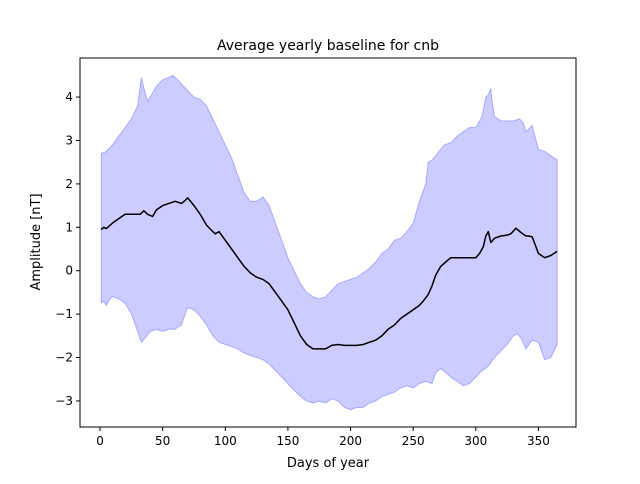 The image size is (640, 484). What do you see at coordinates (100, 441) in the screenshot?
I see `x-tick-label: 0` at bounding box center [100, 441].